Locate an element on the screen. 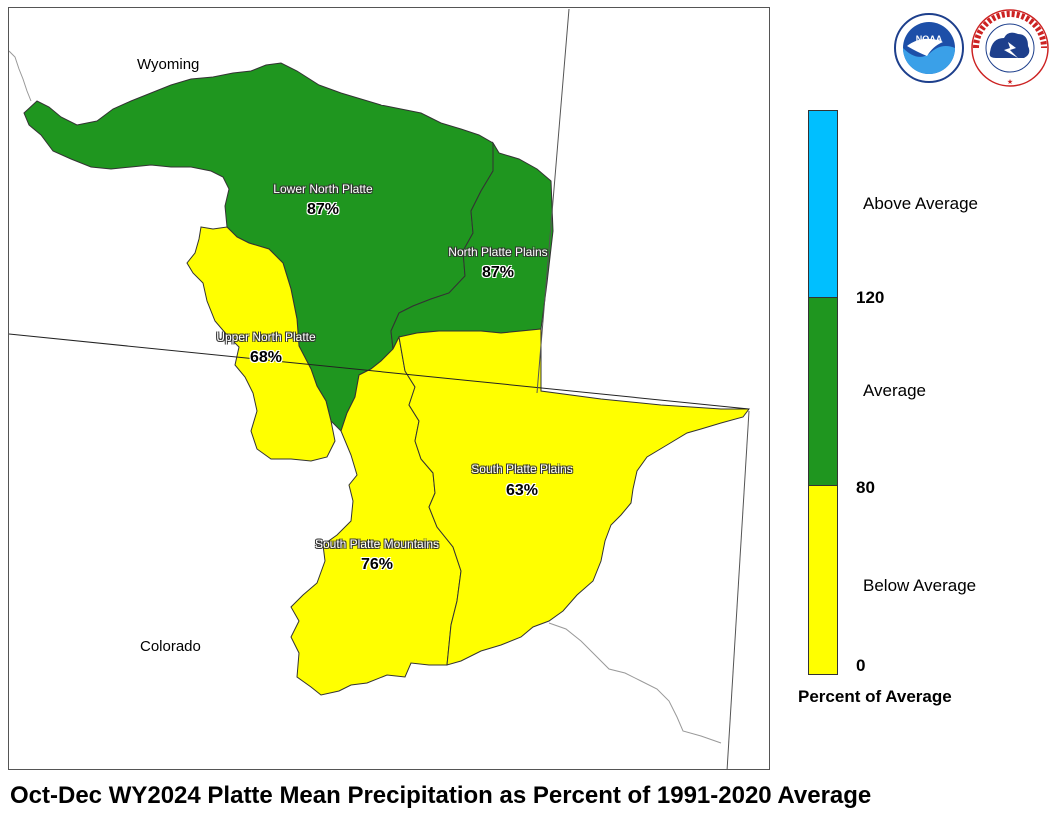 Image resolution: width=1054 pixels, height=817 pixels. legend-swatch-average is located at coordinates (823, 392).